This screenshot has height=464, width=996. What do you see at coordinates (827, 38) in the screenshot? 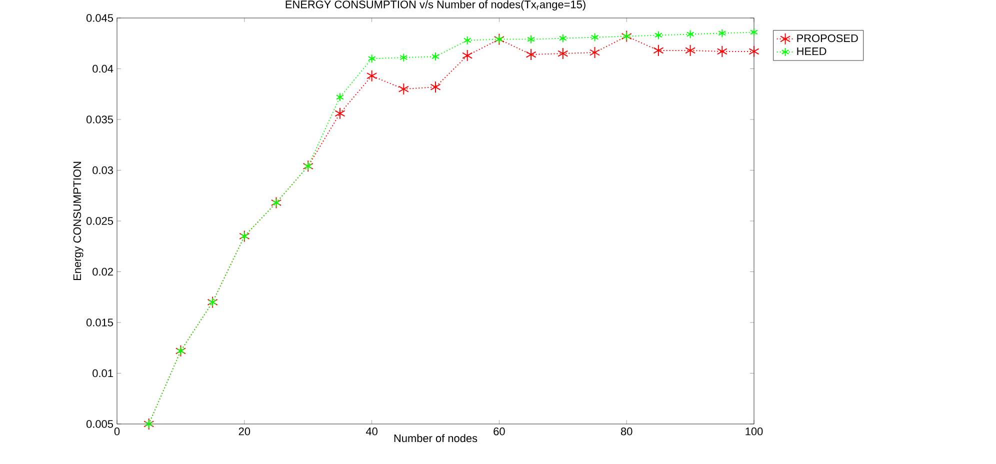
I see `legend-label: PROPOSED` at bounding box center [827, 38].